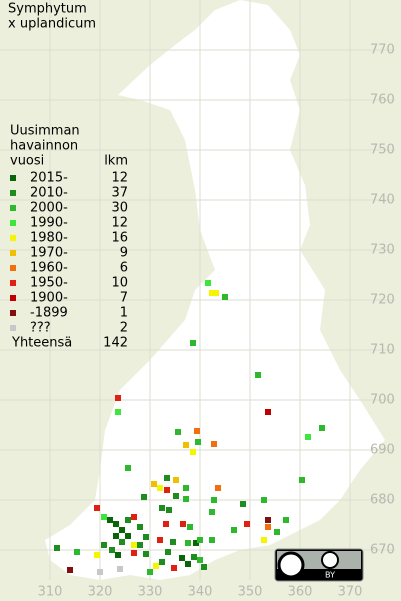  What do you see at coordinates (124, 328) in the screenshot?
I see `legend-count: 2` at bounding box center [124, 328].